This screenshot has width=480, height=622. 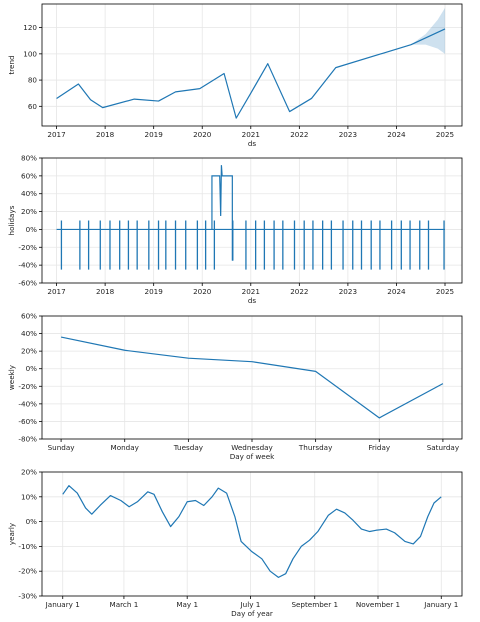 What do you see at coordinates (252, 143) in the screenshot?
I see `trend-x-axis-label: ds` at bounding box center [252, 143].